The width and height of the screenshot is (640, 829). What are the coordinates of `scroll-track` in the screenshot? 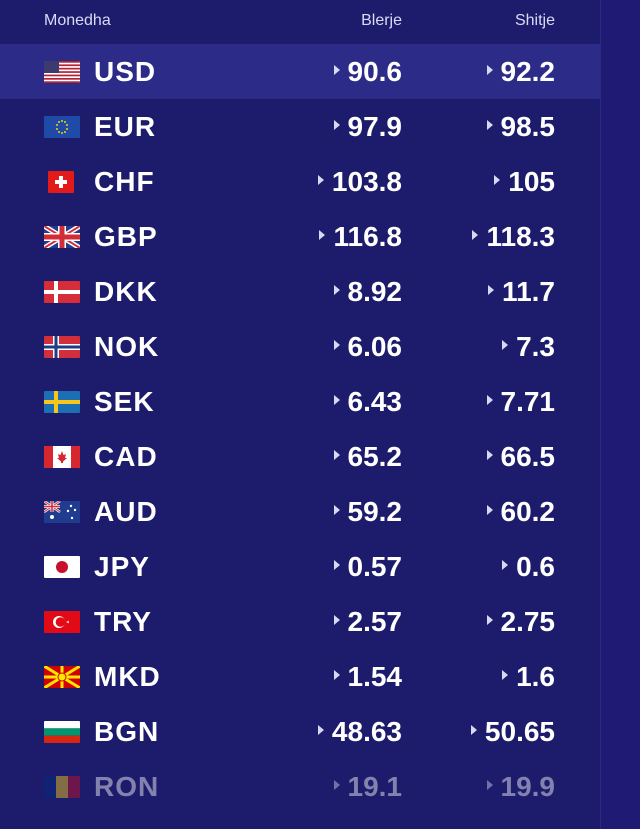 It's located at (620, 414).